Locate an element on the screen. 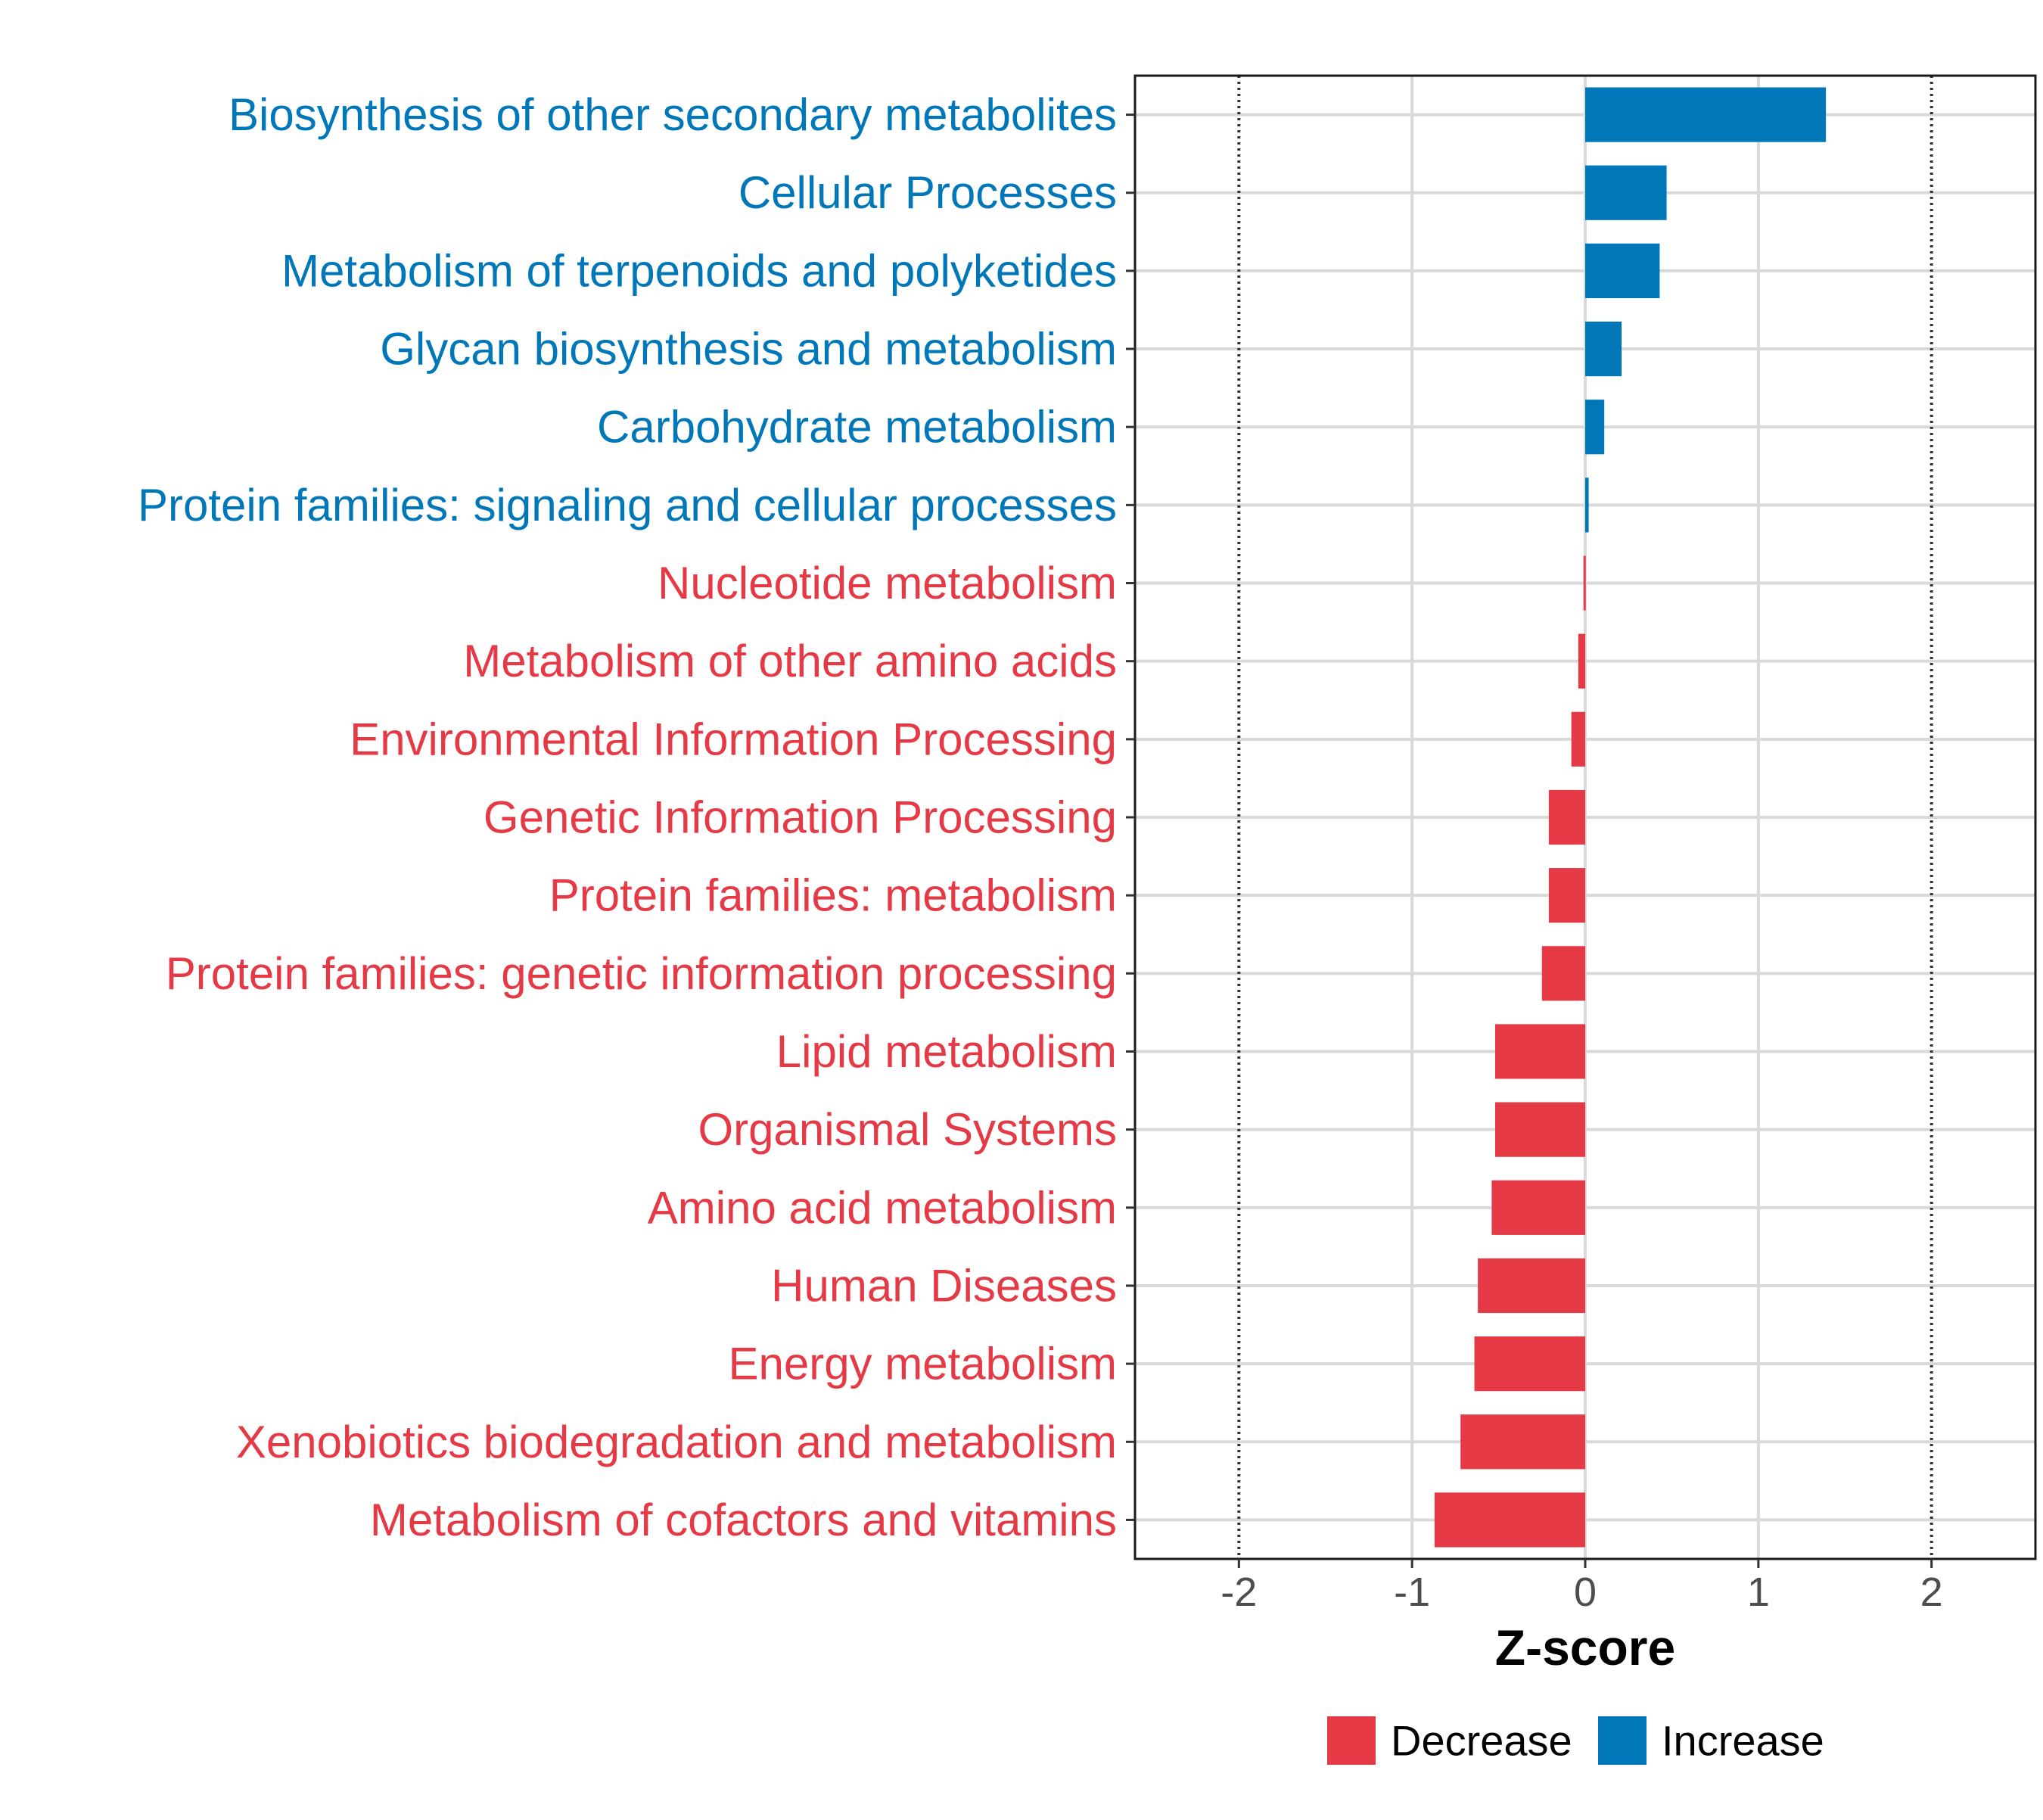 The image size is (2043, 1820). x-tick-label: 2 is located at coordinates (1932, 1592).